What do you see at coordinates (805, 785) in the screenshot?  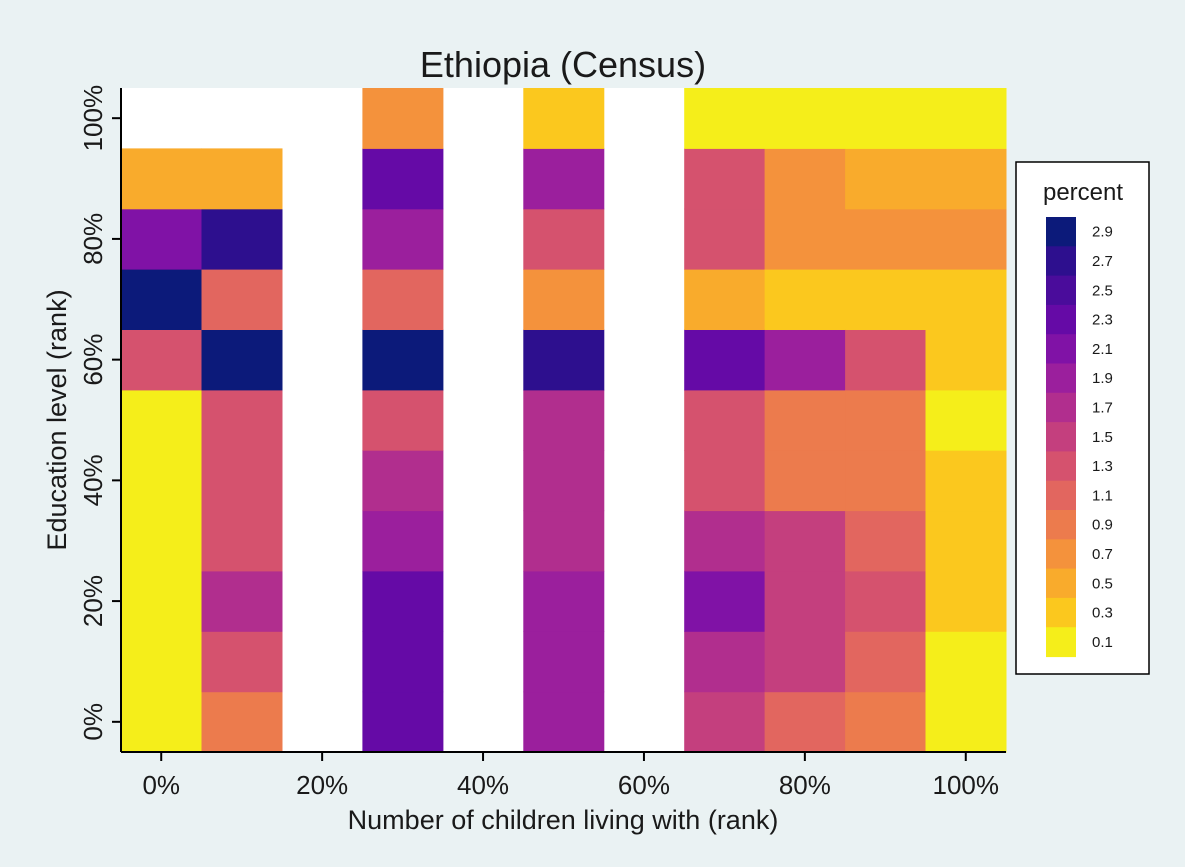 I see `x-tick-label: 80%` at bounding box center [805, 785].